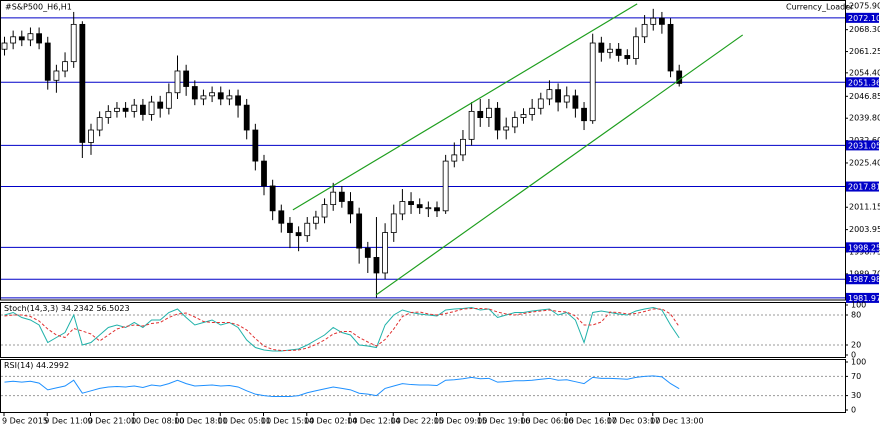  Describe the element at coordinates (201, 421) in the screenshot. I see `x-tick-label: 10 Dec 18:00` at that location.